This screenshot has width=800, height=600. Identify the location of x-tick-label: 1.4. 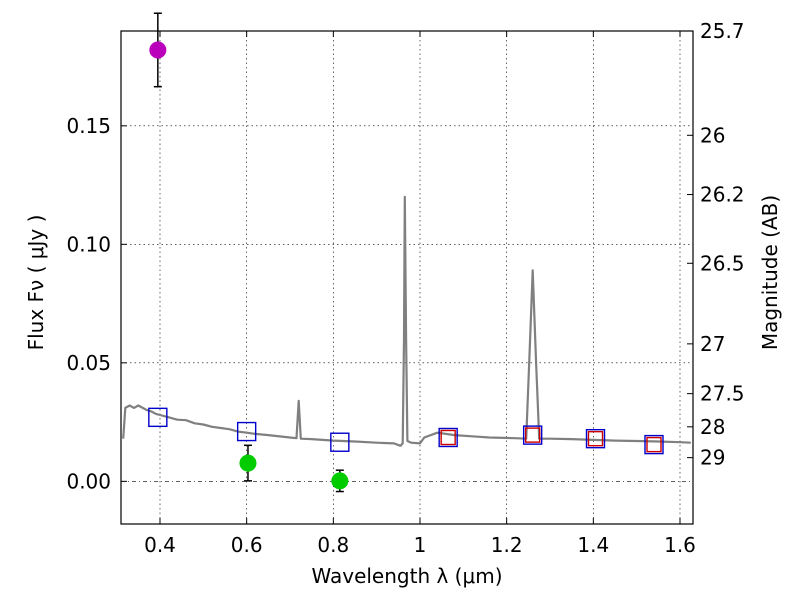
(593, 545).